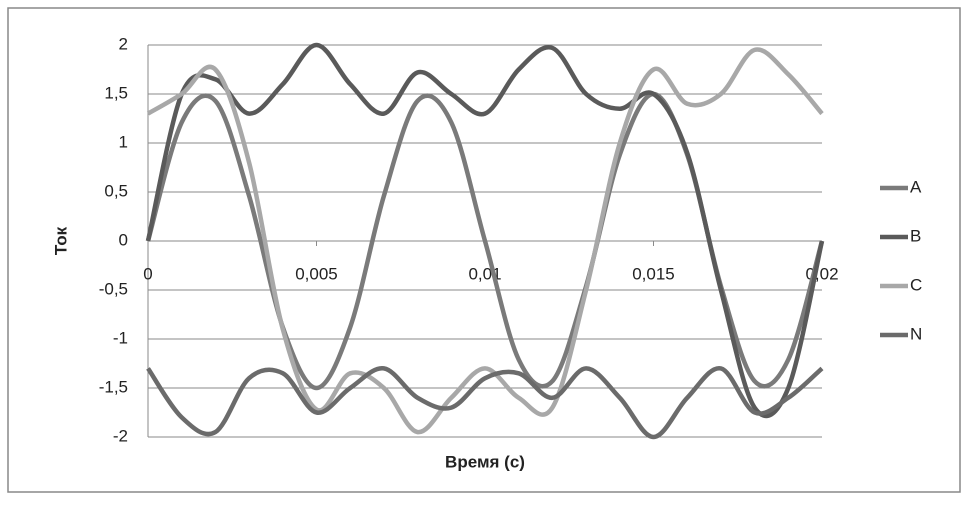  What do you see at coordinates (123, 141) in the screenshot?
I see `y-tick-label: 1` at bounding box center [123, 141].